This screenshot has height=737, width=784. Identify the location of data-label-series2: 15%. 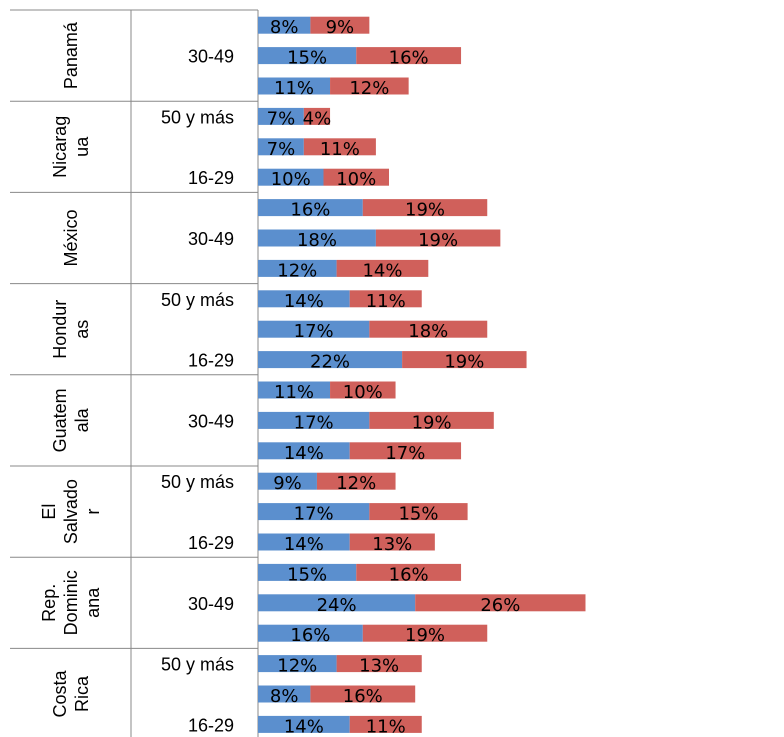
(418, 514).